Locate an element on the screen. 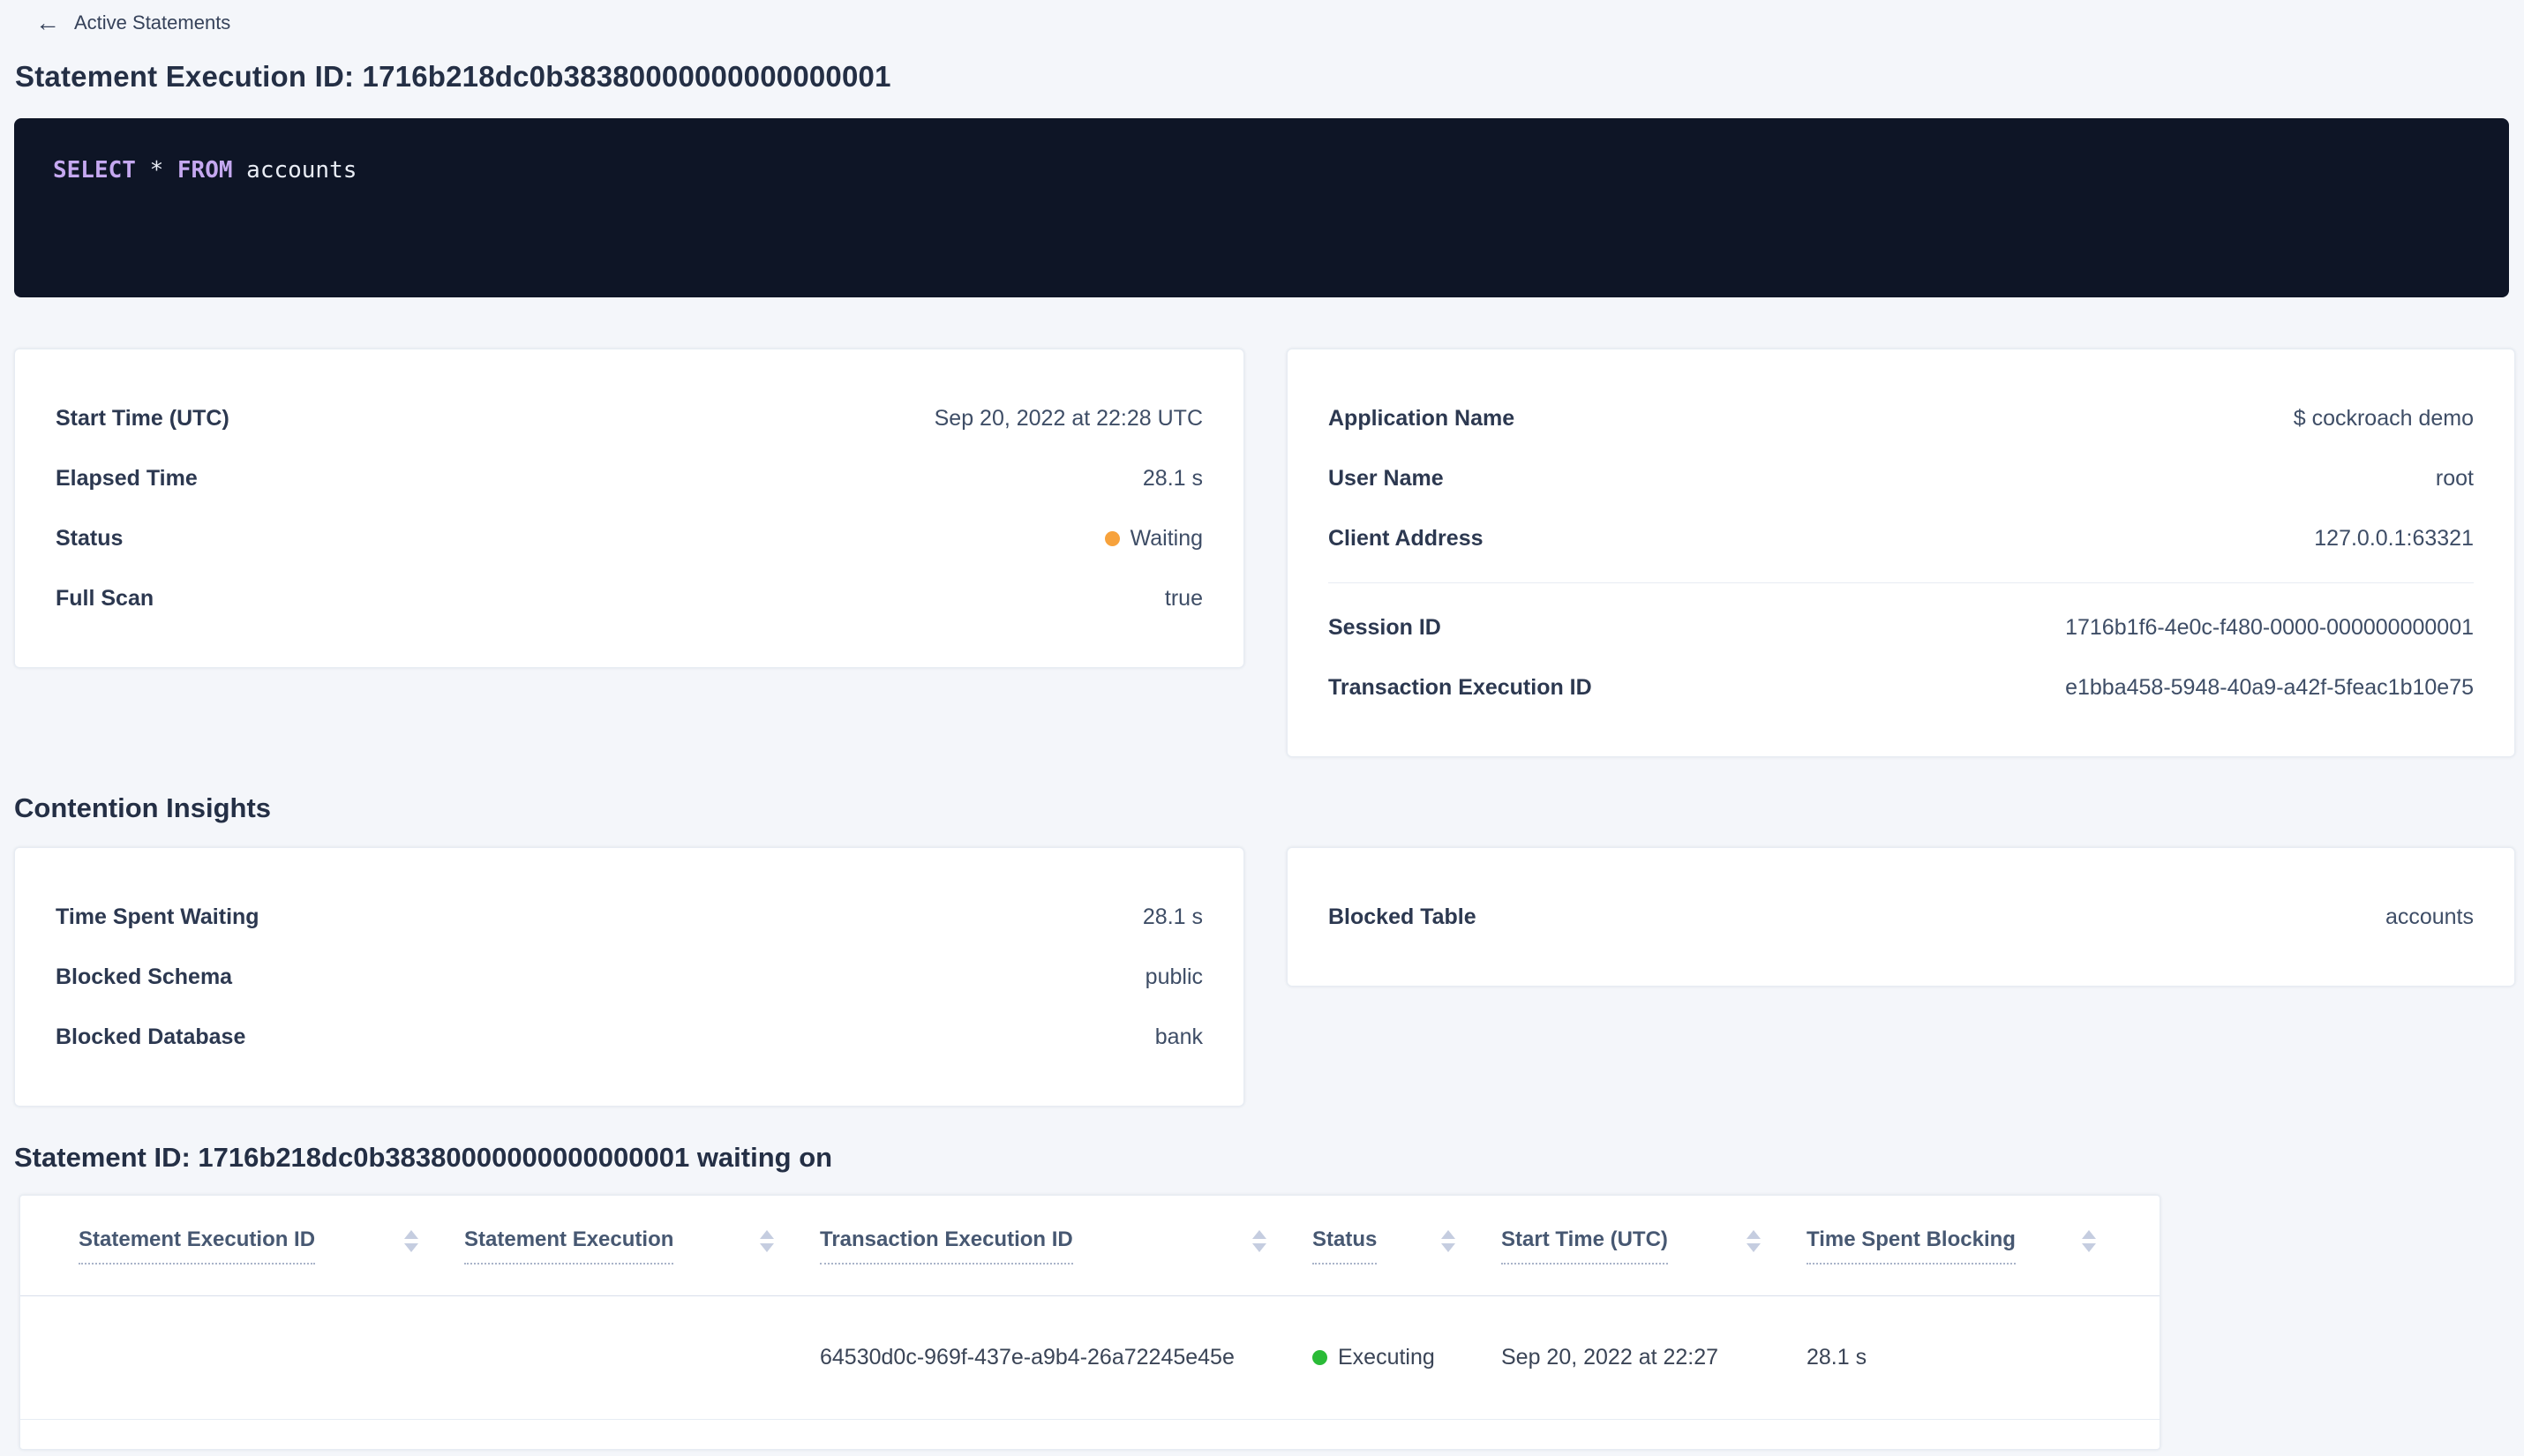  sql-text: accounts is located at coordinates (294, 170).